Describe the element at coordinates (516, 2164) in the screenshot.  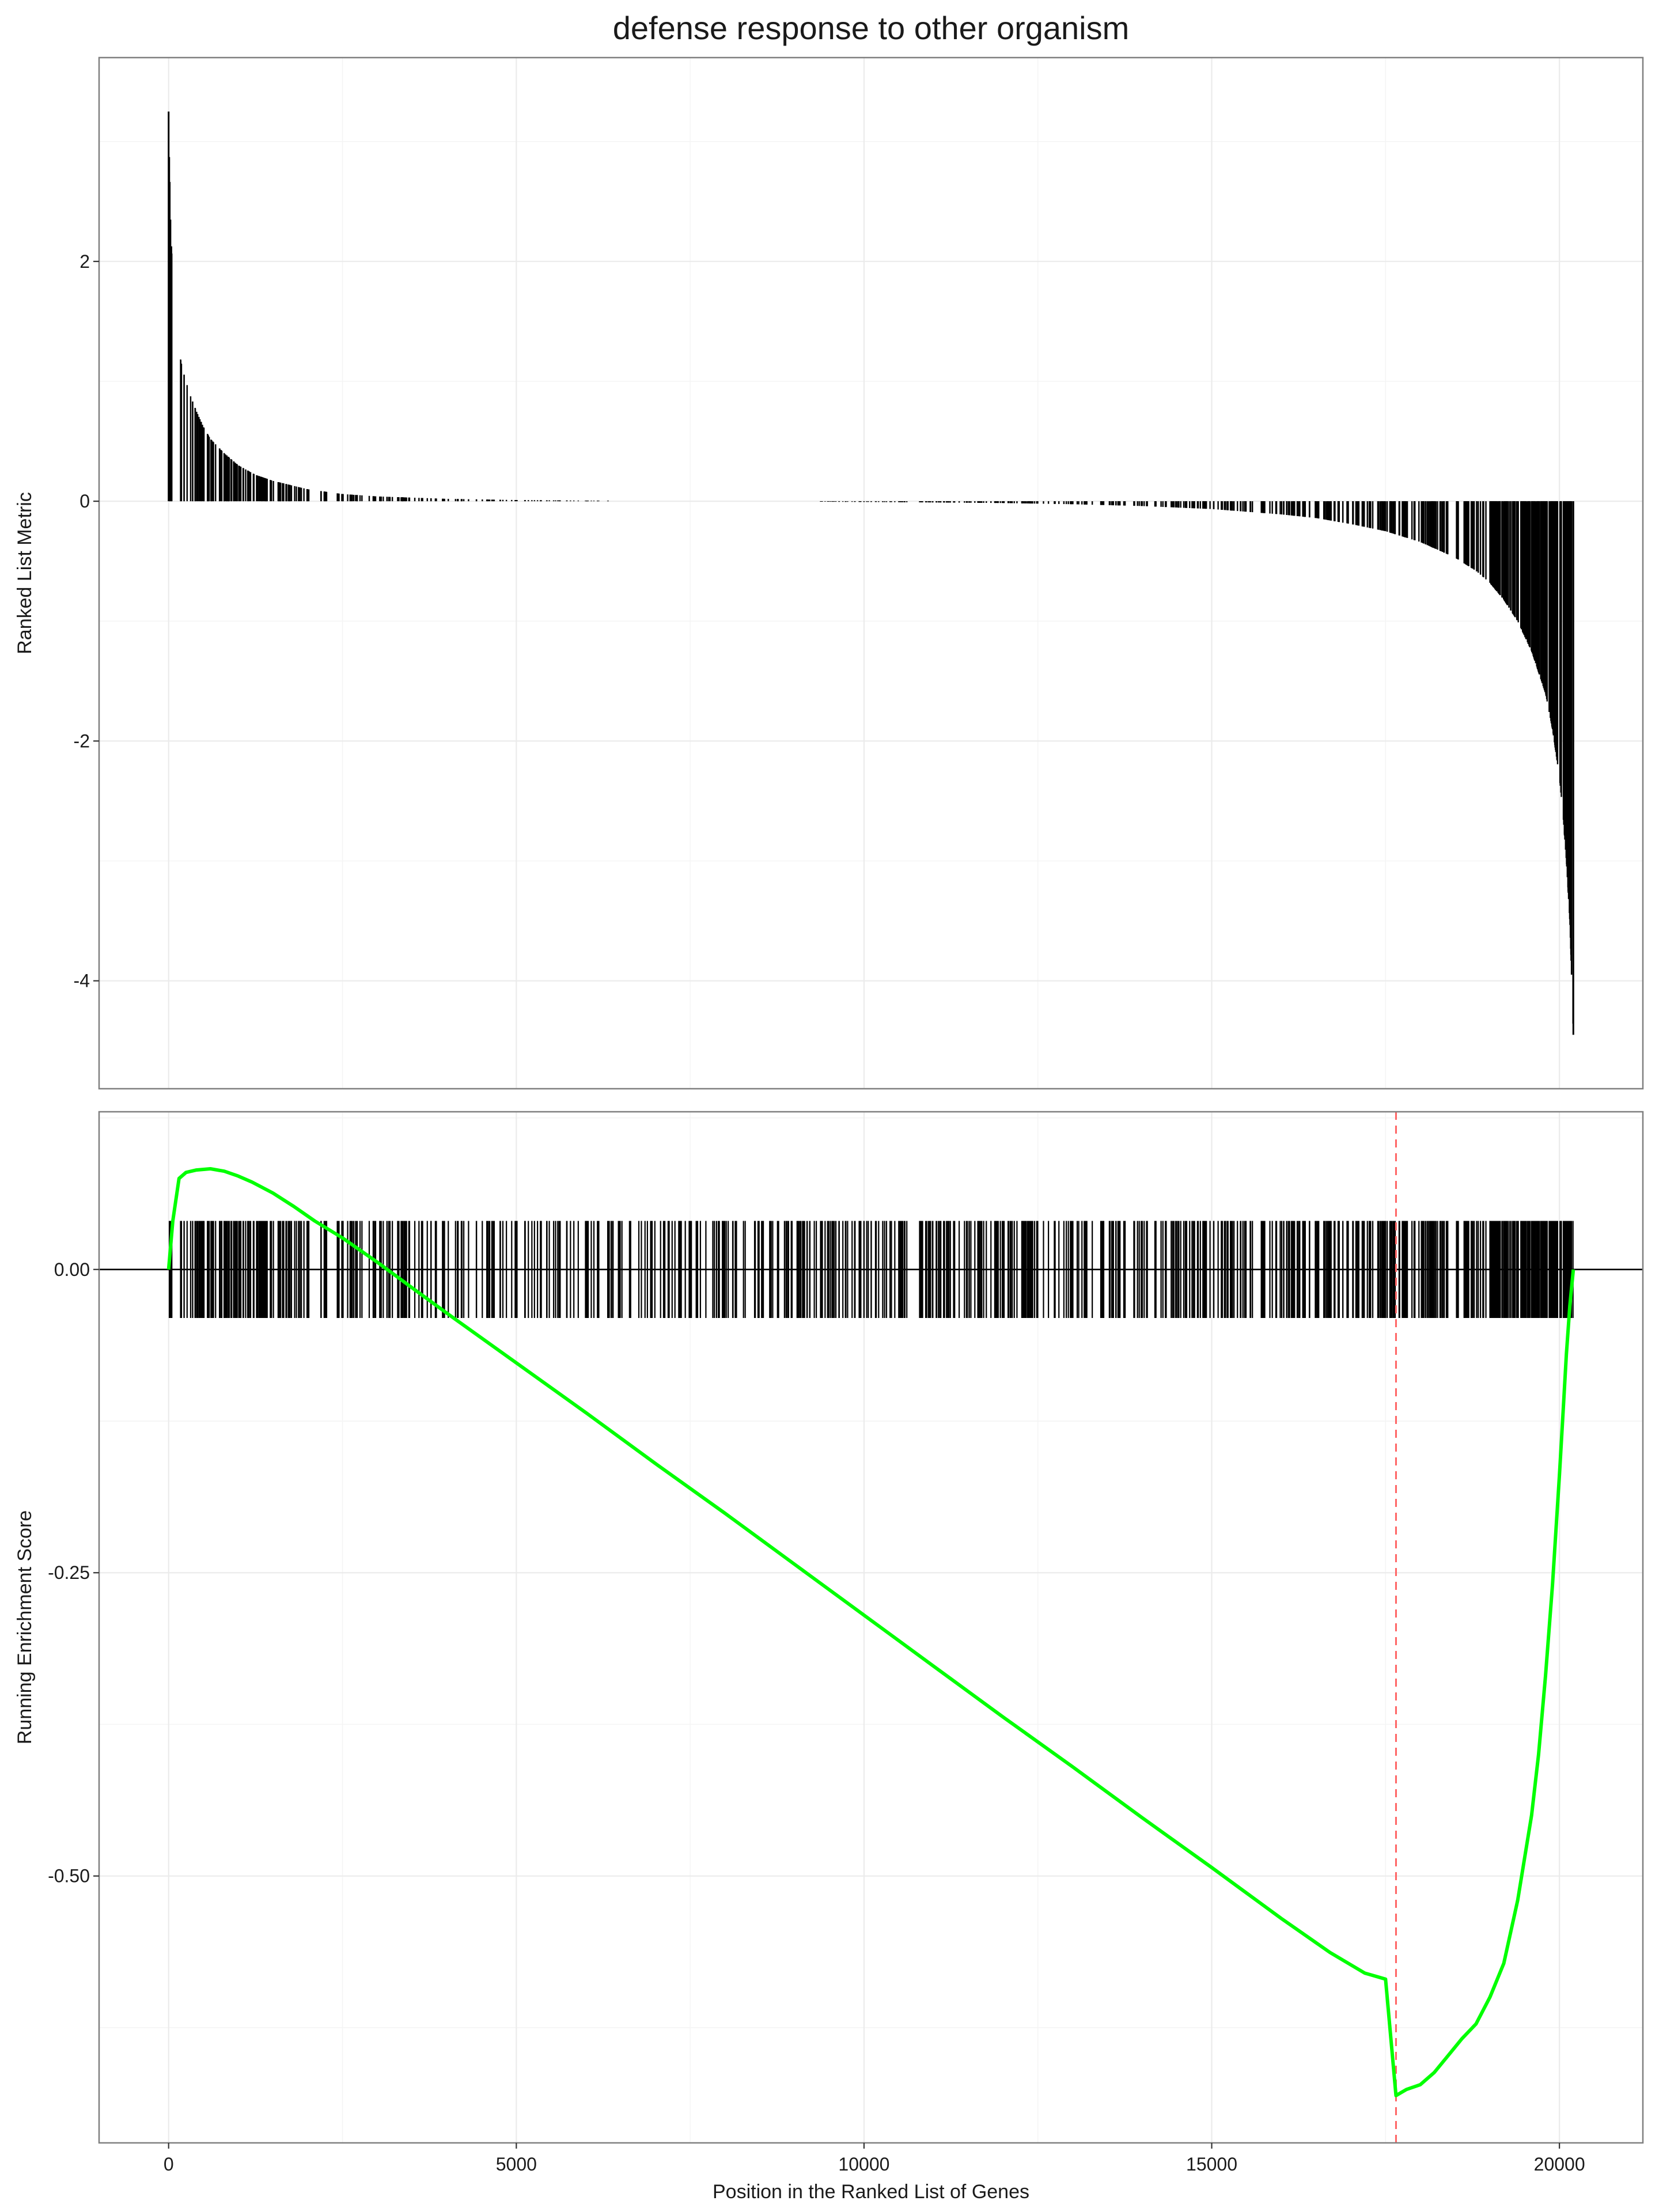
I see `x-tick-label: 5000` at that location.